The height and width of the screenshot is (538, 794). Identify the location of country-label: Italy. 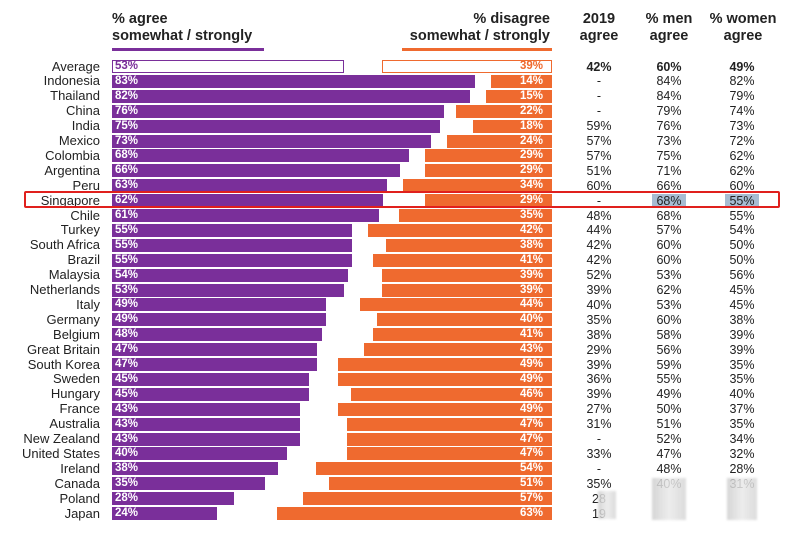
(88, 304).